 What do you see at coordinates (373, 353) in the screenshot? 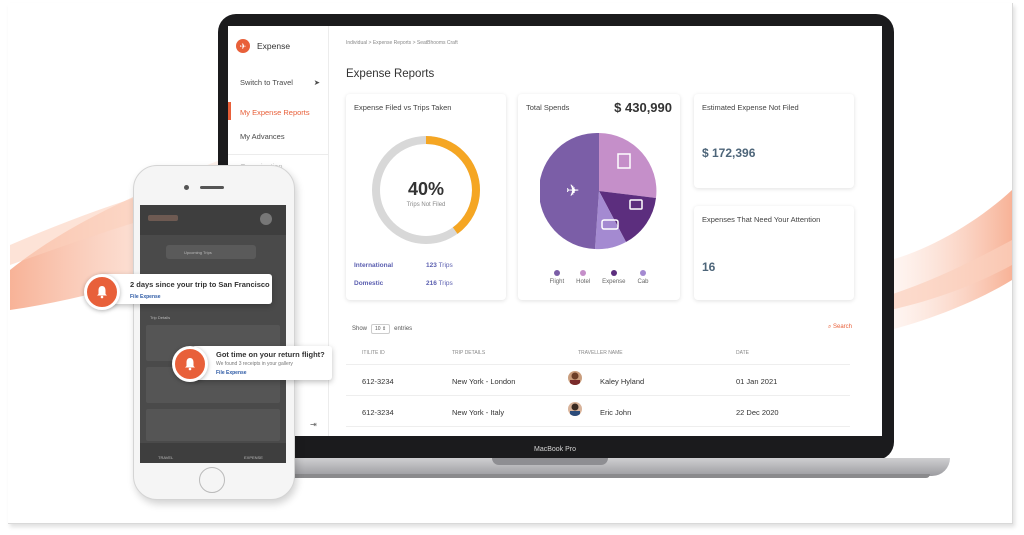
I see `column-header-id: ITILITE ID` at bounding box center [373, 353].